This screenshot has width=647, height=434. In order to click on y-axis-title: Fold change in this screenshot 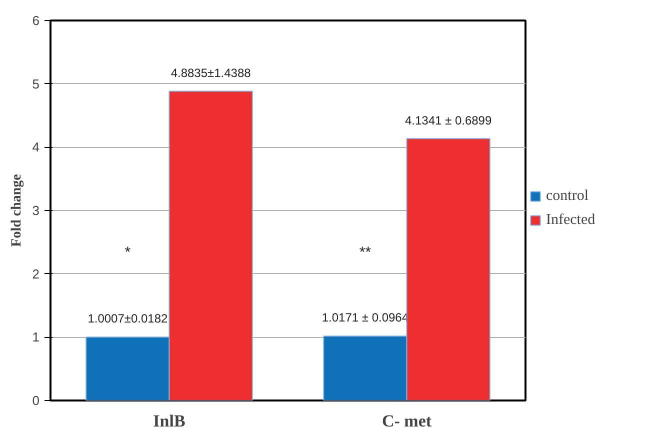, I will do `click(16, 210)`.